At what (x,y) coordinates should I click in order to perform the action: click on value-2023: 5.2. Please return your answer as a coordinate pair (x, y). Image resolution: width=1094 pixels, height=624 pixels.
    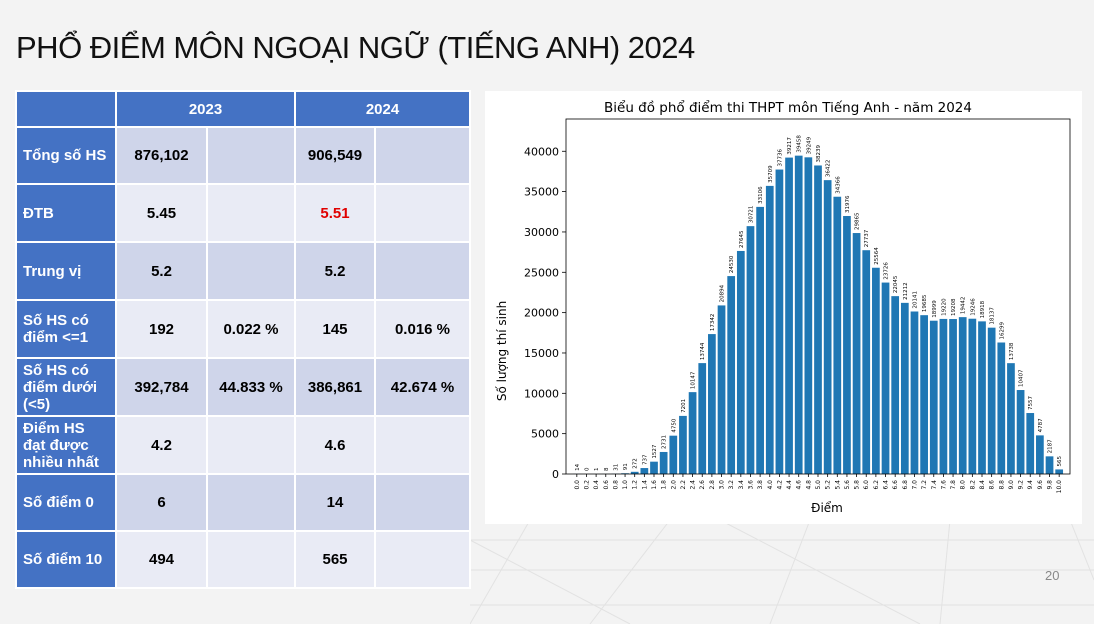
    Looking at the image, I should click on (161, 271).